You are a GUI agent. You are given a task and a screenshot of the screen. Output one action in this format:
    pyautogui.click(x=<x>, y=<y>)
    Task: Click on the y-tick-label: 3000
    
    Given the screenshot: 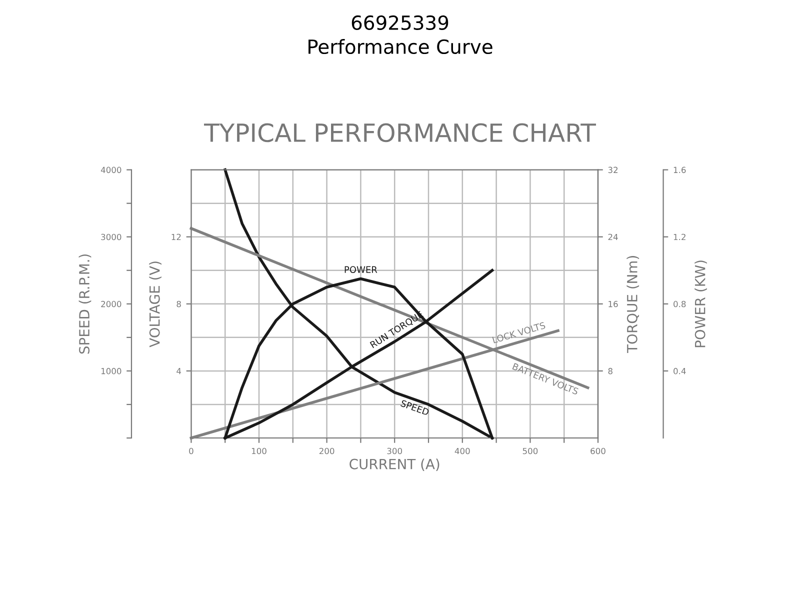 What is the action you would take?
    pyautogui.click(x=111, y=237)
    